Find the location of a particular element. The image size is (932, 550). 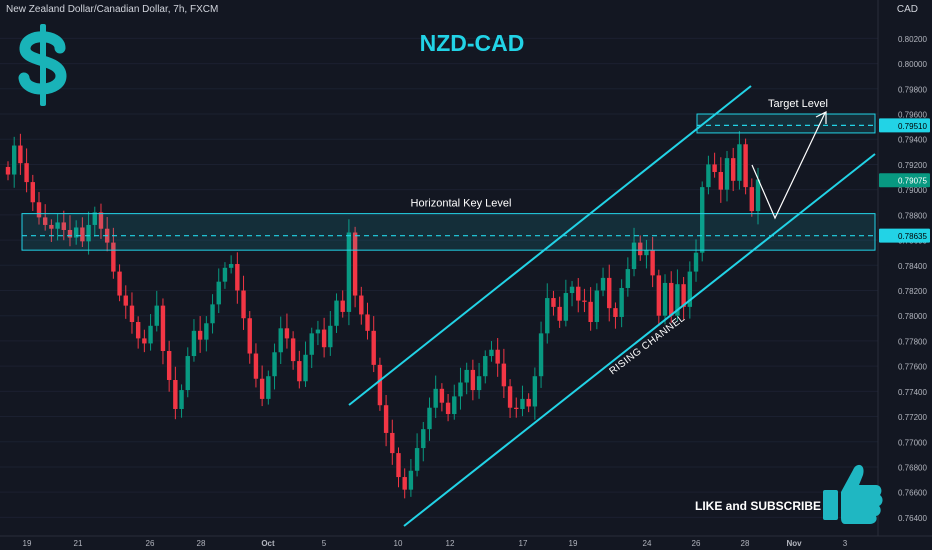

target-price-tag-bg is located at coordinates (904, 125).